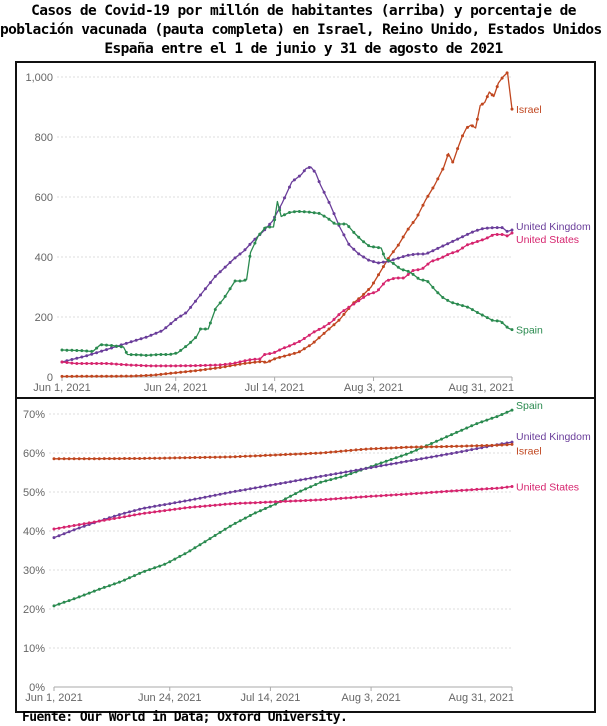  What do you see at coordinates (481, 698) in the screenshot?
I see `x-tick-label: Aug 31, 2021` at bounding box center [481, 698].